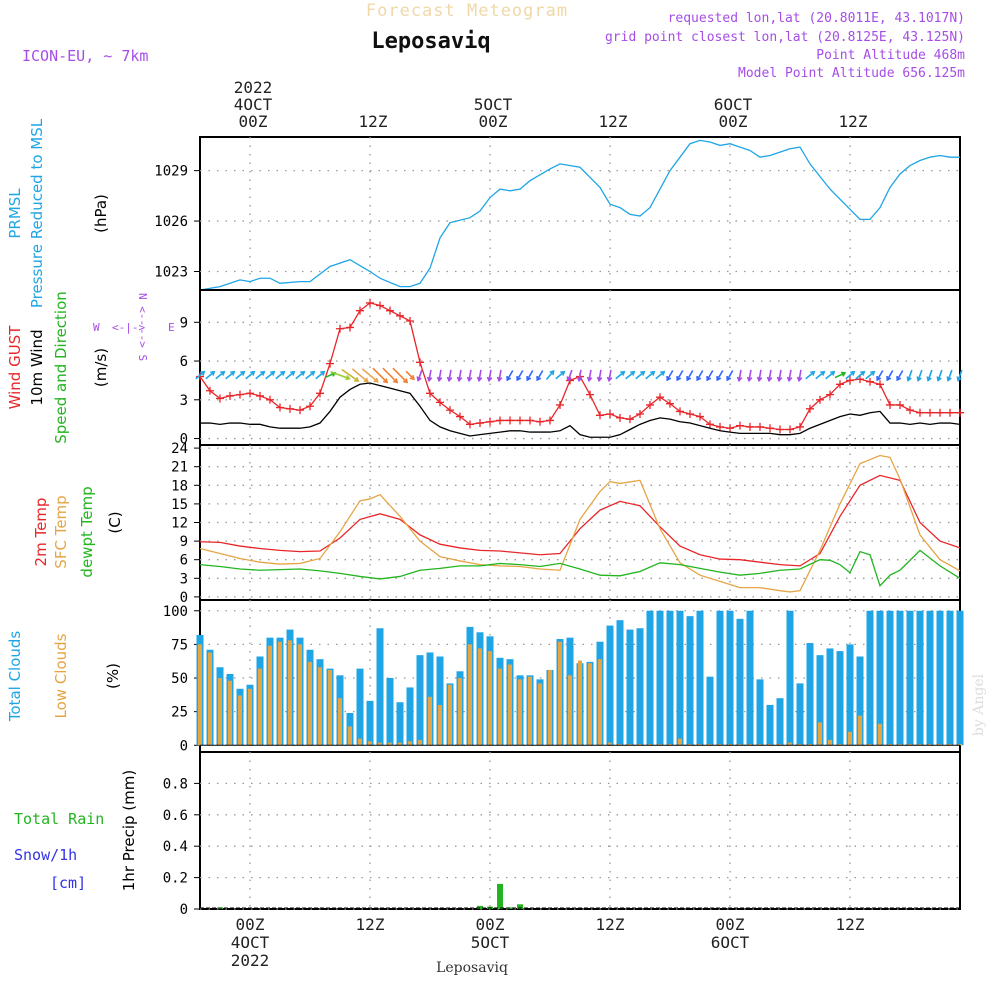 This screenshot has height=1000, width=1000. I want to click on footer-location: Leposaviq, so click(472, 968).